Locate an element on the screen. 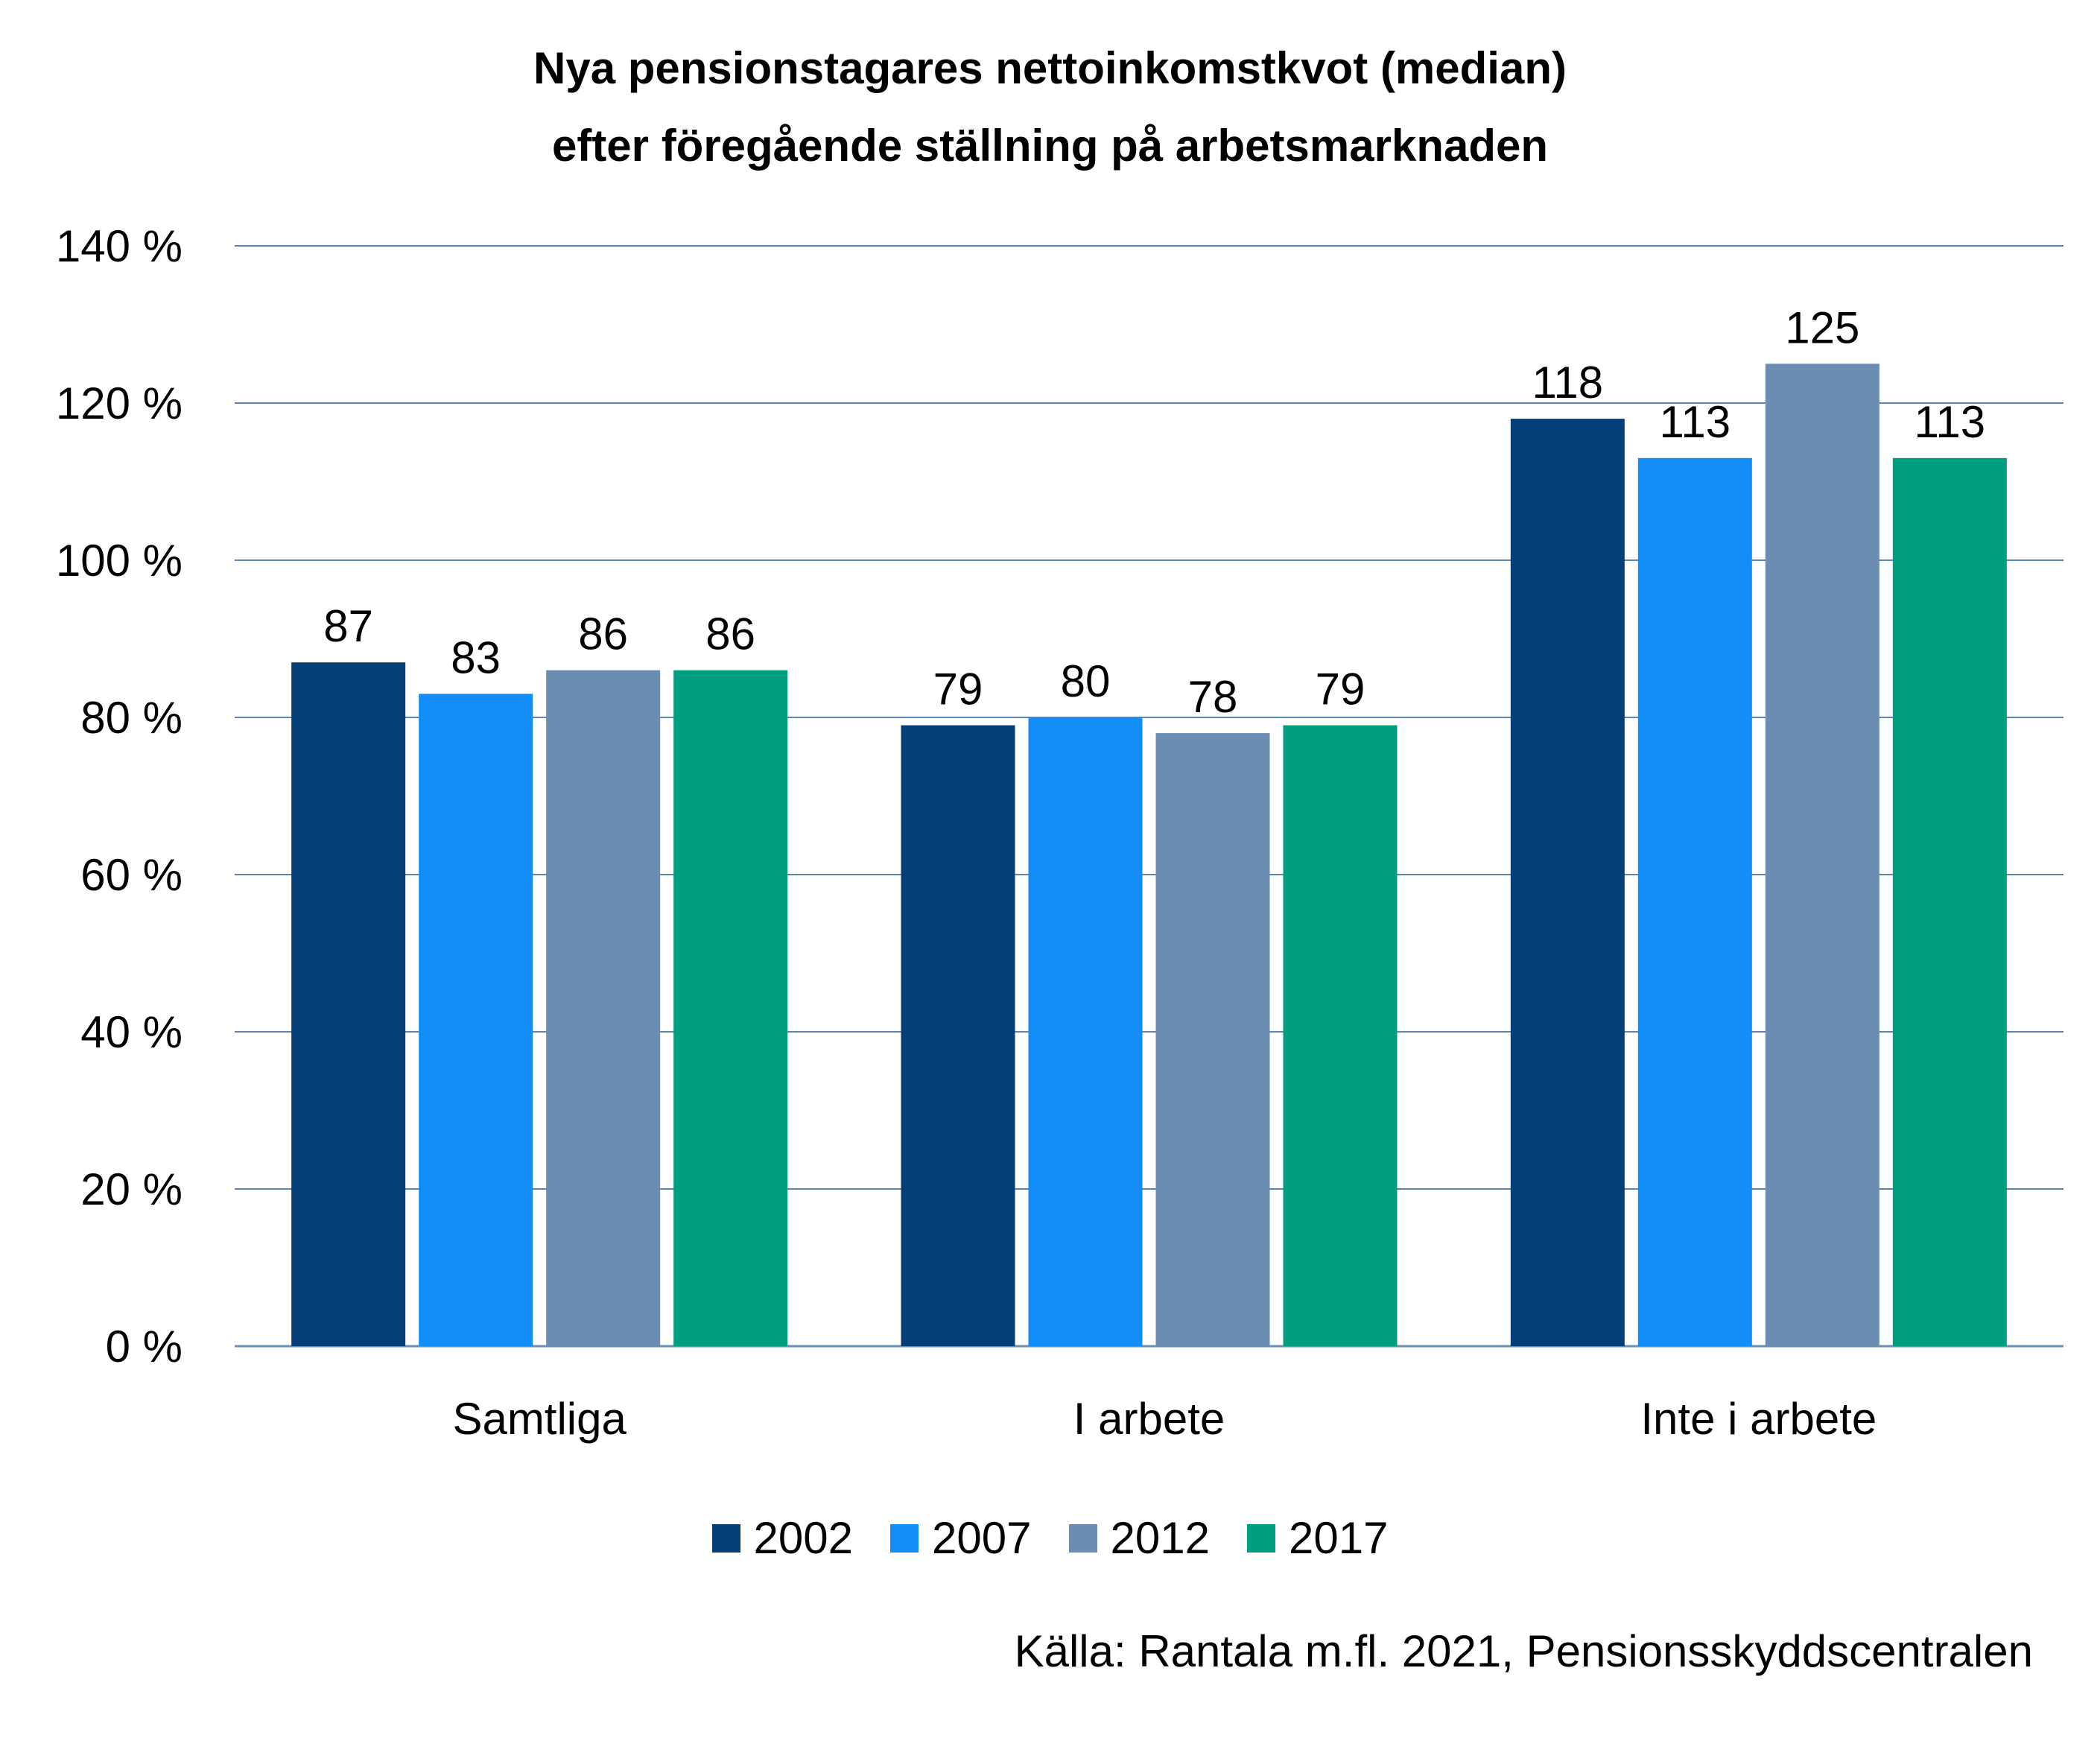 The width and height of the screenshot is (2100, 1741). legend-item-2002: 2002 is located at coordinates (783, 1538).